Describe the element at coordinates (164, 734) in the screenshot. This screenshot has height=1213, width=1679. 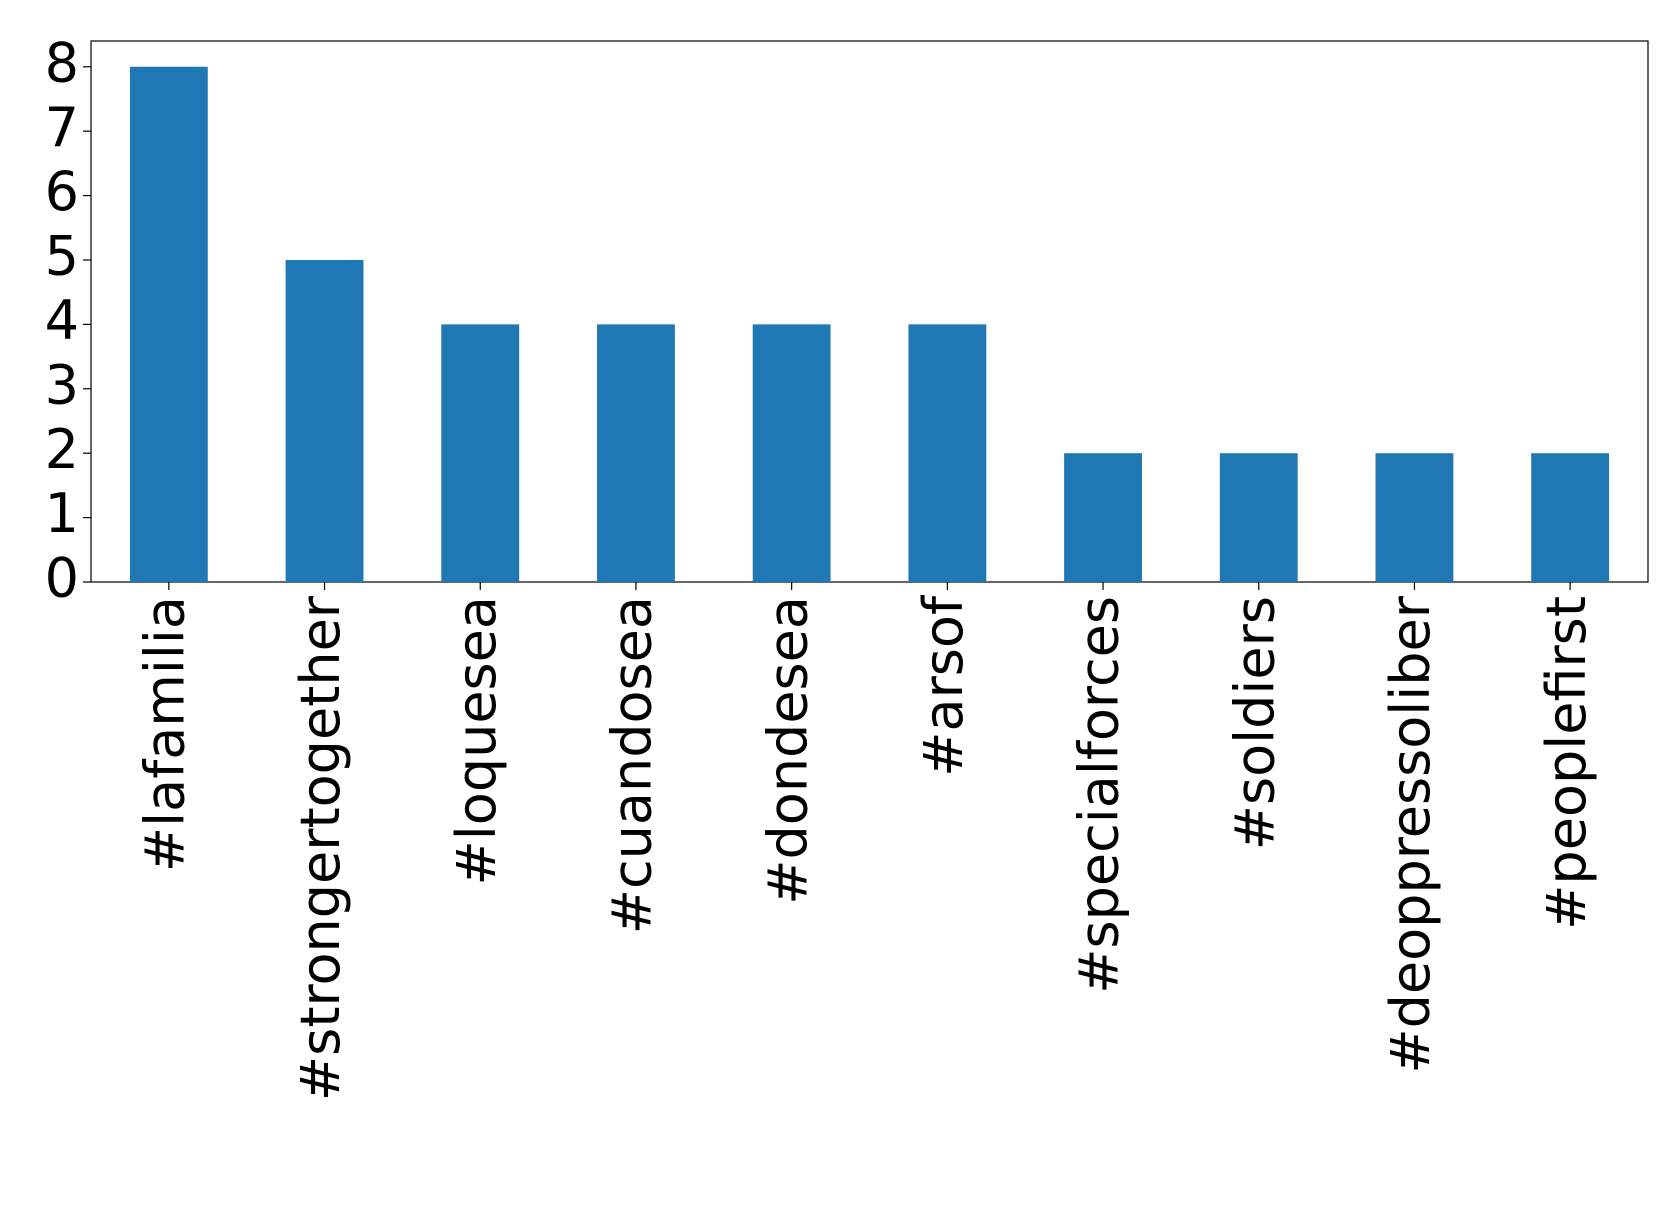
I see `x-tick-label: #lafamilia` at that location.